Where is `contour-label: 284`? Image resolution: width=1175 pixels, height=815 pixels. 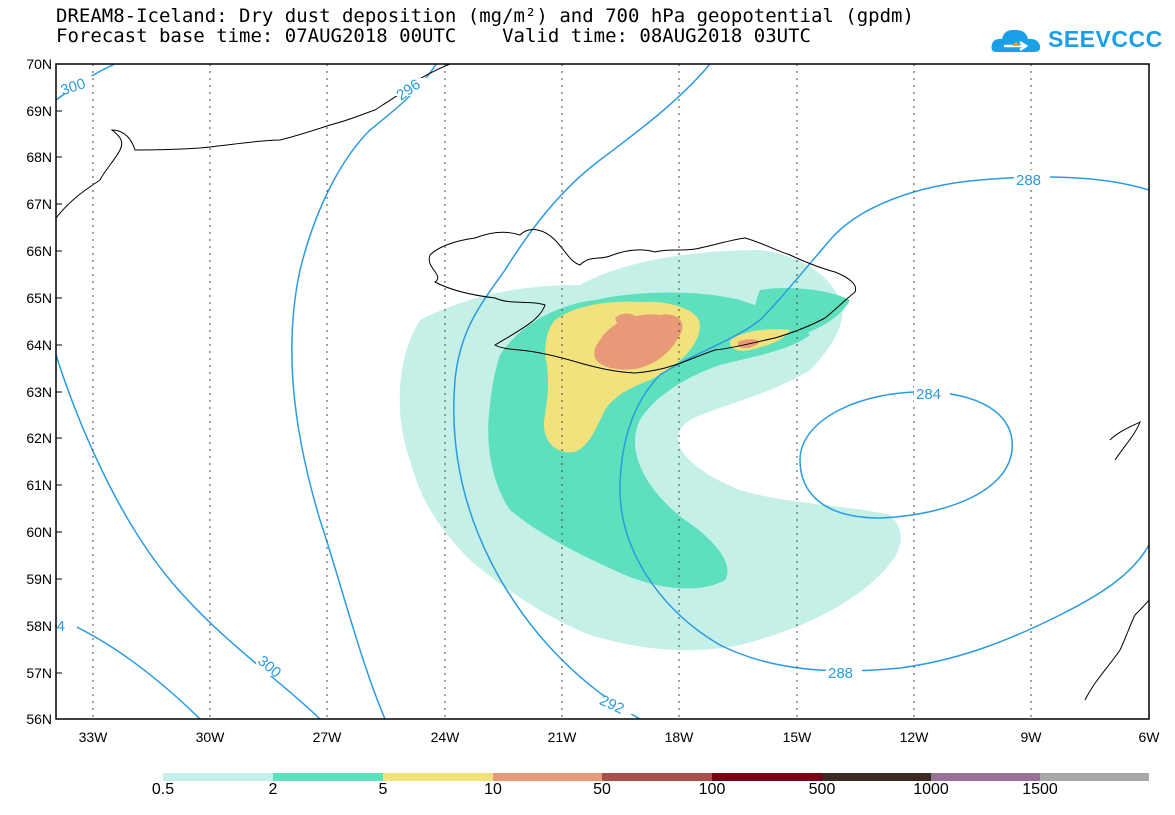
contour-label: 284 is located at coordinates (928, 394).